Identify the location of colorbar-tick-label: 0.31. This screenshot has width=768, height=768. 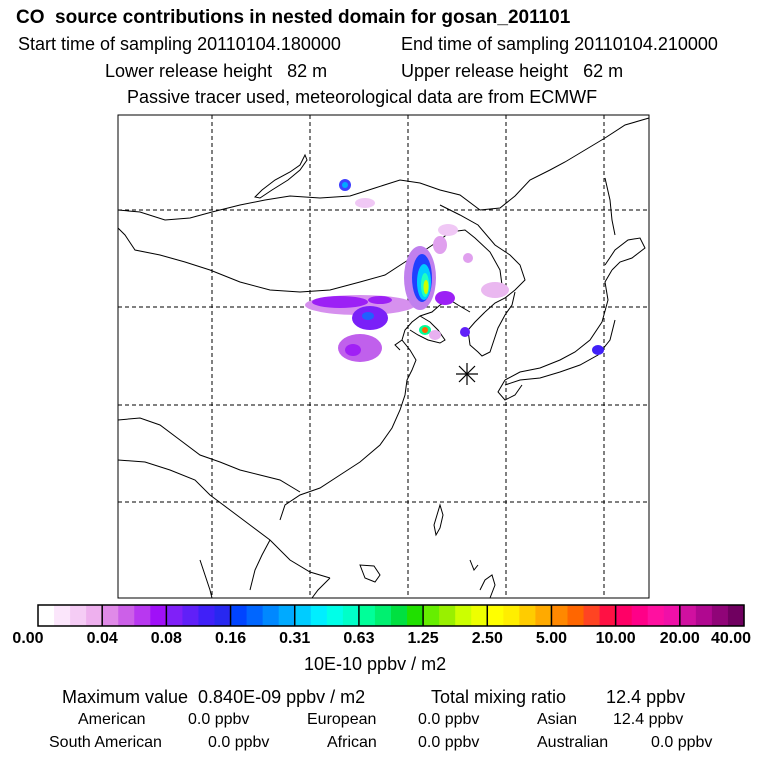
(295, 638).